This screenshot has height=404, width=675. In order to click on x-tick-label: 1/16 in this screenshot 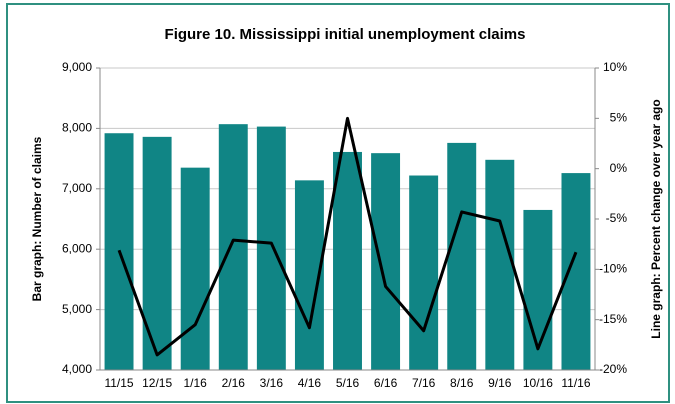, I will do `click(196, 383)`.